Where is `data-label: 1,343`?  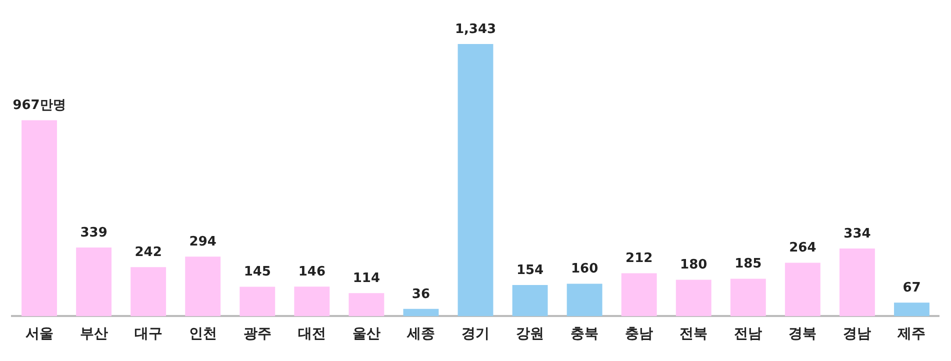 data-label: 1,343 is located at coordinates (475, 29).